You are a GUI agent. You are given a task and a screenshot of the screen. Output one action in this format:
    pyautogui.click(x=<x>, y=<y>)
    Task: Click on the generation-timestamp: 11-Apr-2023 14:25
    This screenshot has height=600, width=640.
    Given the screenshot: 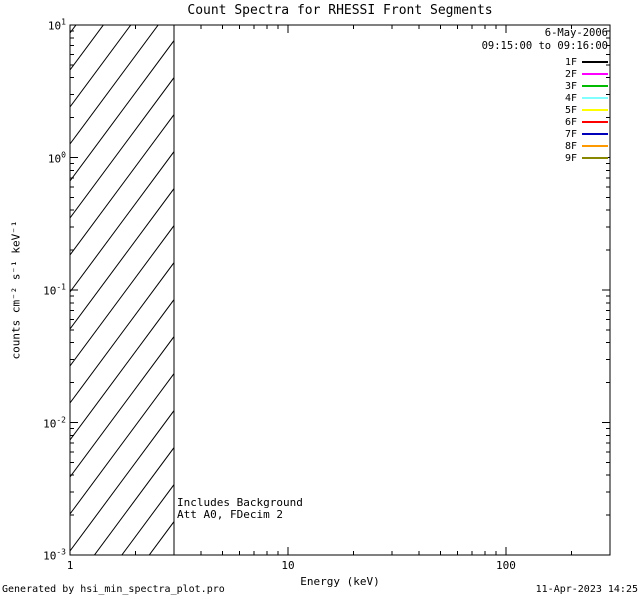 What is the action you would take?
    pyautogui.click(x=586, y=589)
    